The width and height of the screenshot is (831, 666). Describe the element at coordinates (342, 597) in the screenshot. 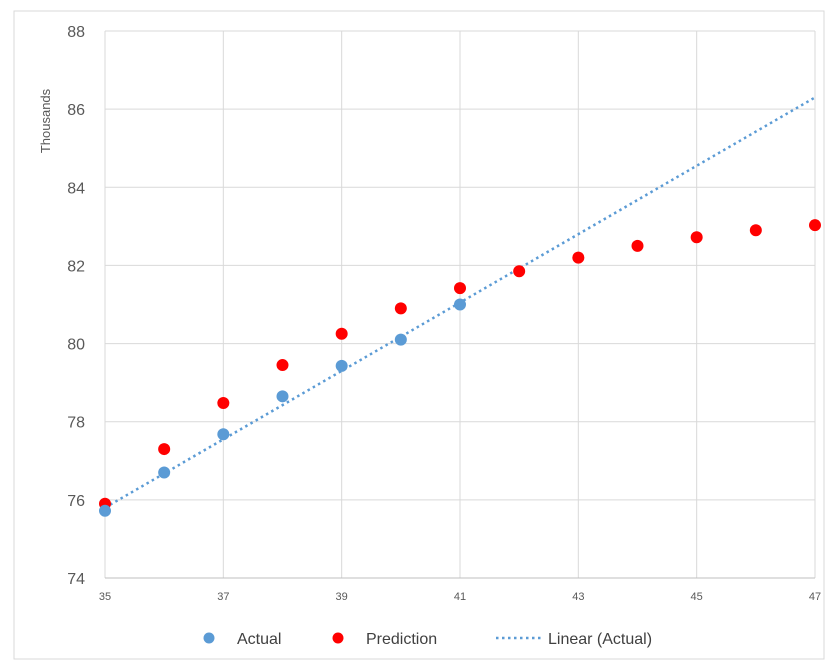

I see `x-tick-label: 39` at that location.